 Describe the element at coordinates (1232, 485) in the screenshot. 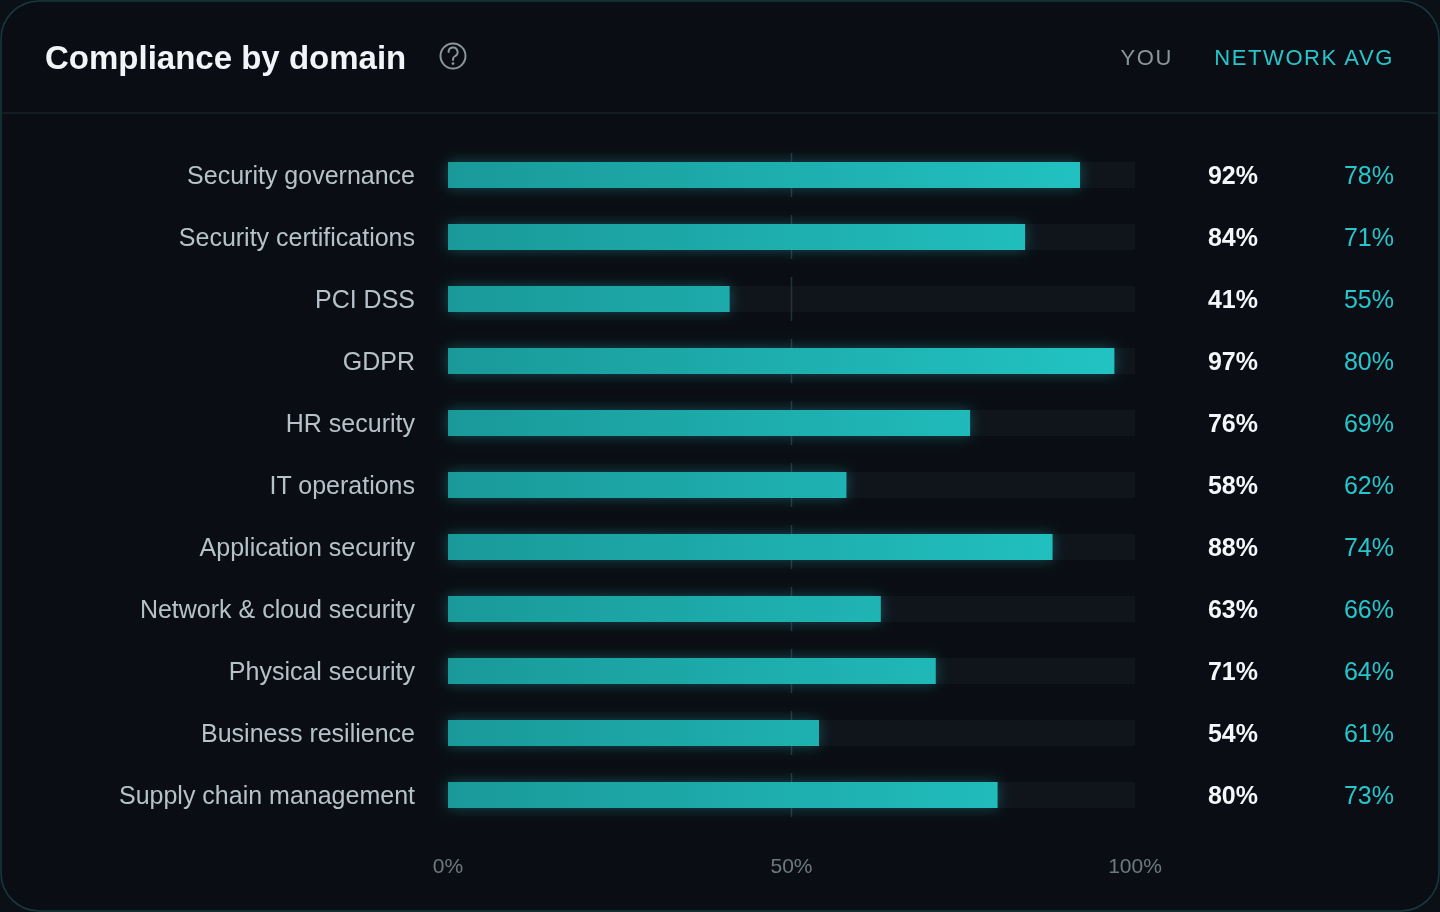

I see `data-label: 58%` at that location.